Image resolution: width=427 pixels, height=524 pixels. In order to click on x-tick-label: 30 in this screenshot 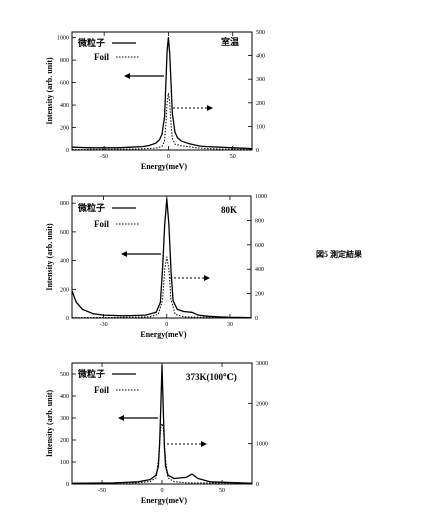, I will do `click(230, 325)`.